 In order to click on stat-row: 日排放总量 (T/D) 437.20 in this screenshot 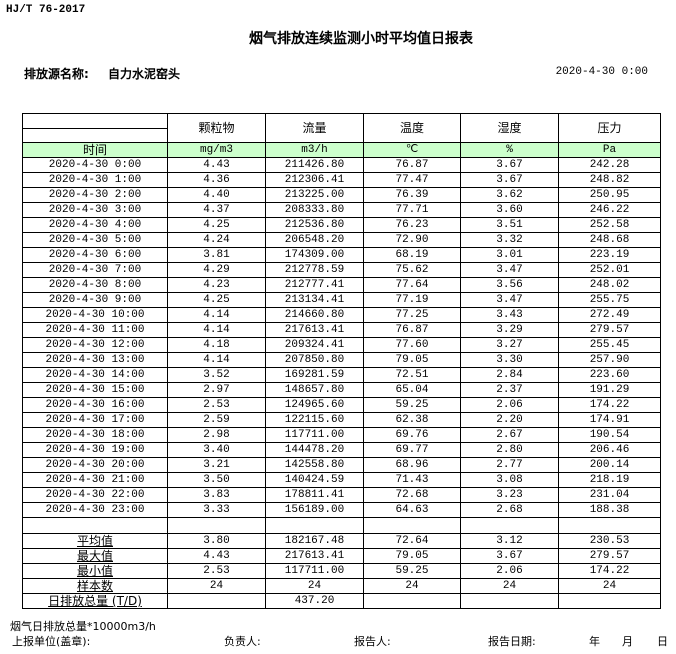, I will do `click(341, 601)`.